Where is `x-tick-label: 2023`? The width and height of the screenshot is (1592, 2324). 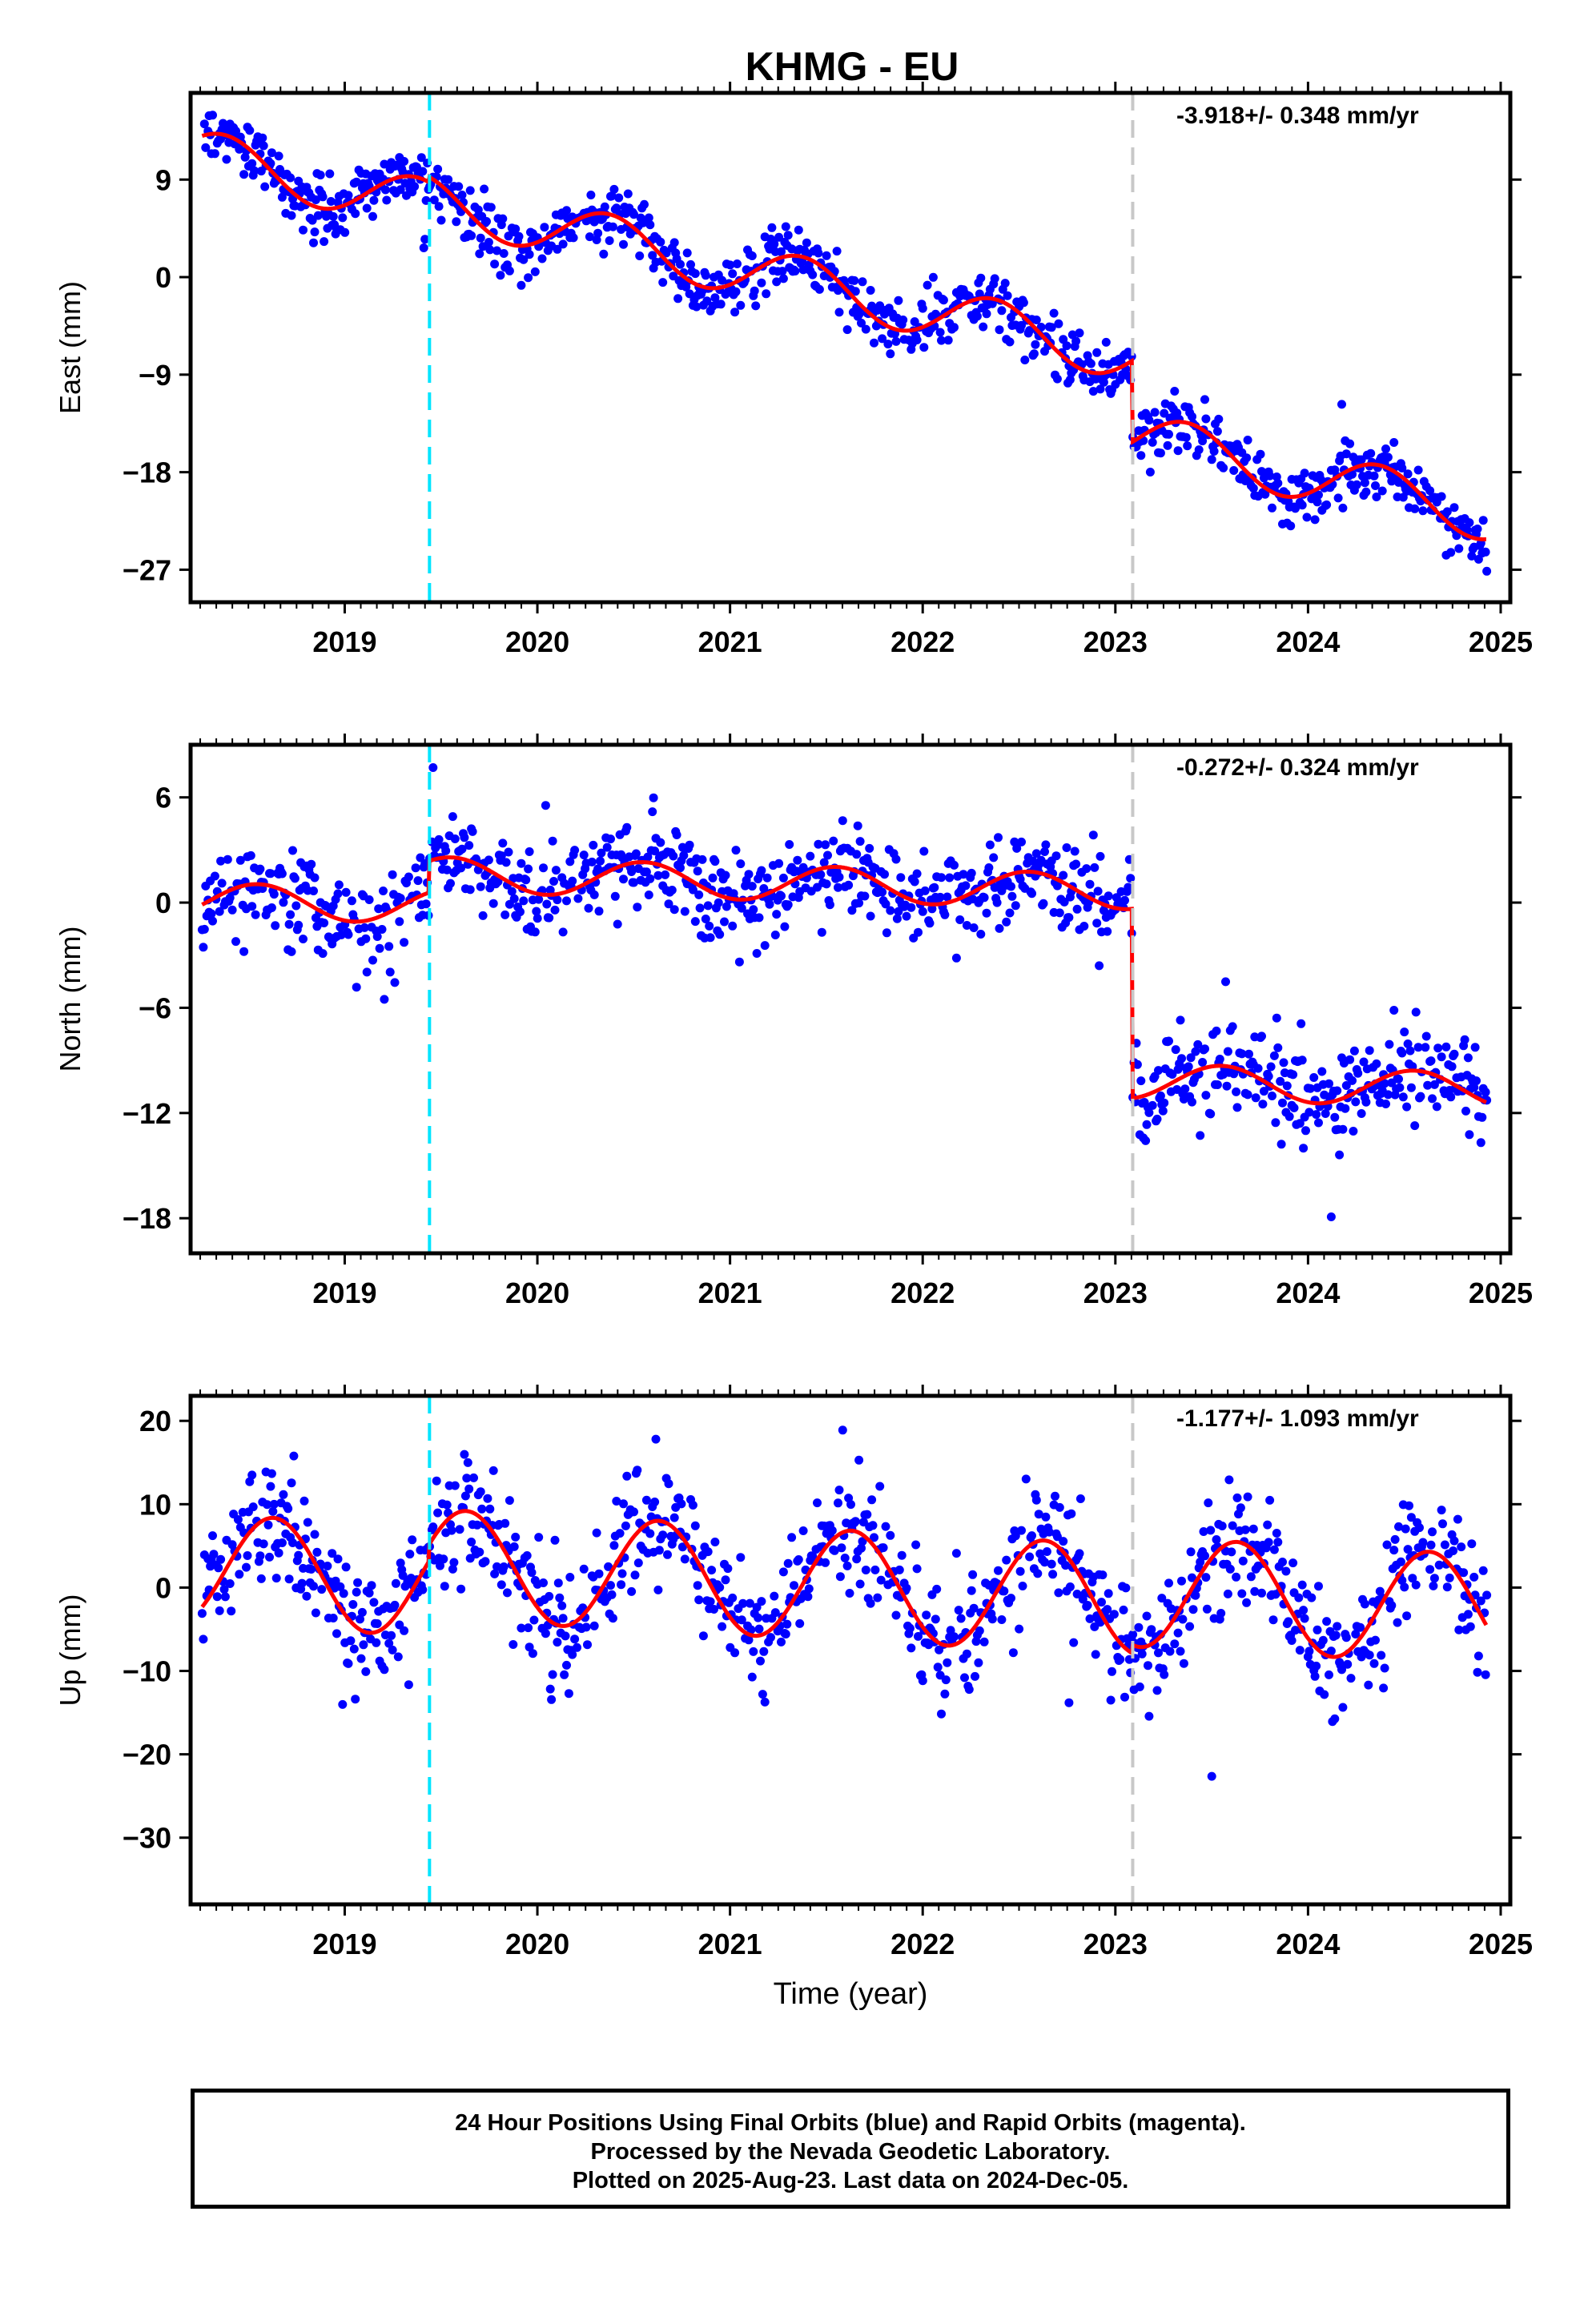 x-tick-label: 2023 is located at coordinates (1115, 1944).